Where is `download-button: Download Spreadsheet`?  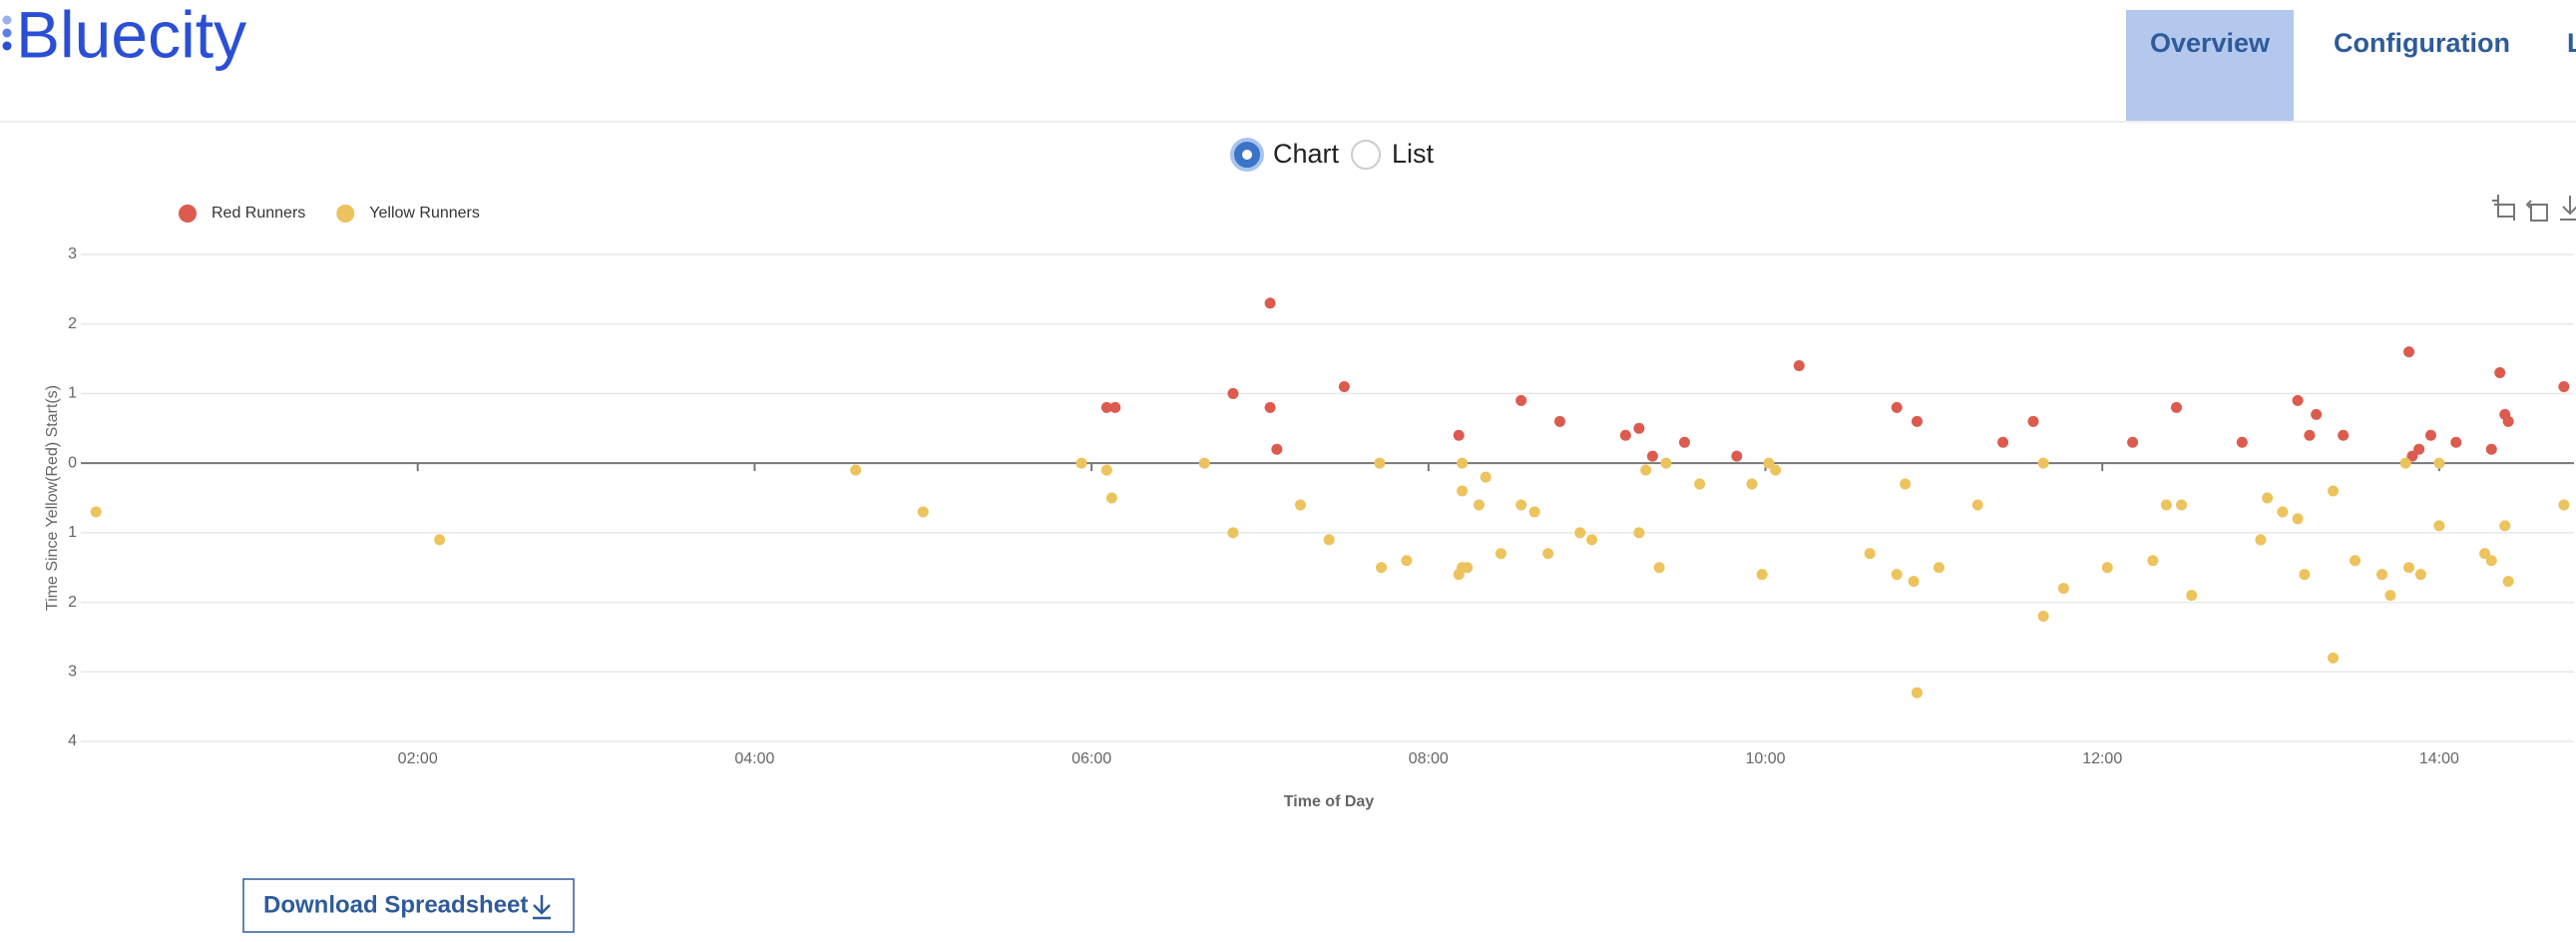 download-button: Download Spreadsheet is located at coordinates (408, 905).